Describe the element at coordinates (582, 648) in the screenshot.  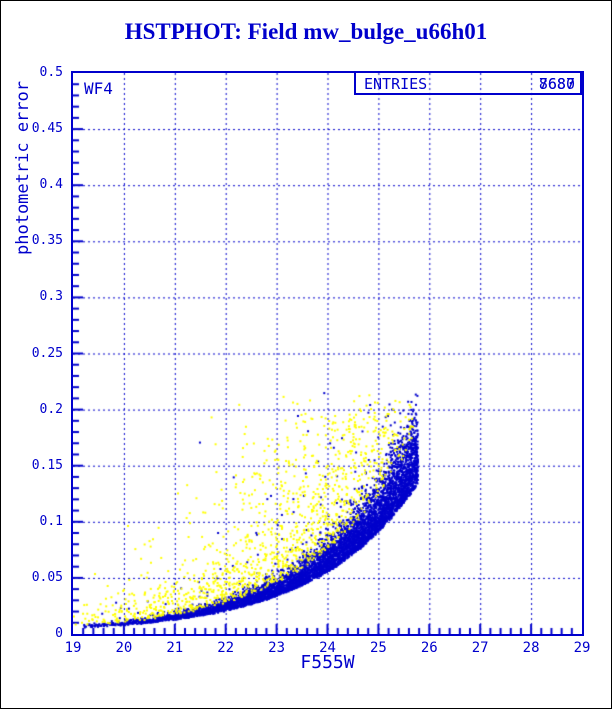
I see `x-tick-label: 29` at that location.